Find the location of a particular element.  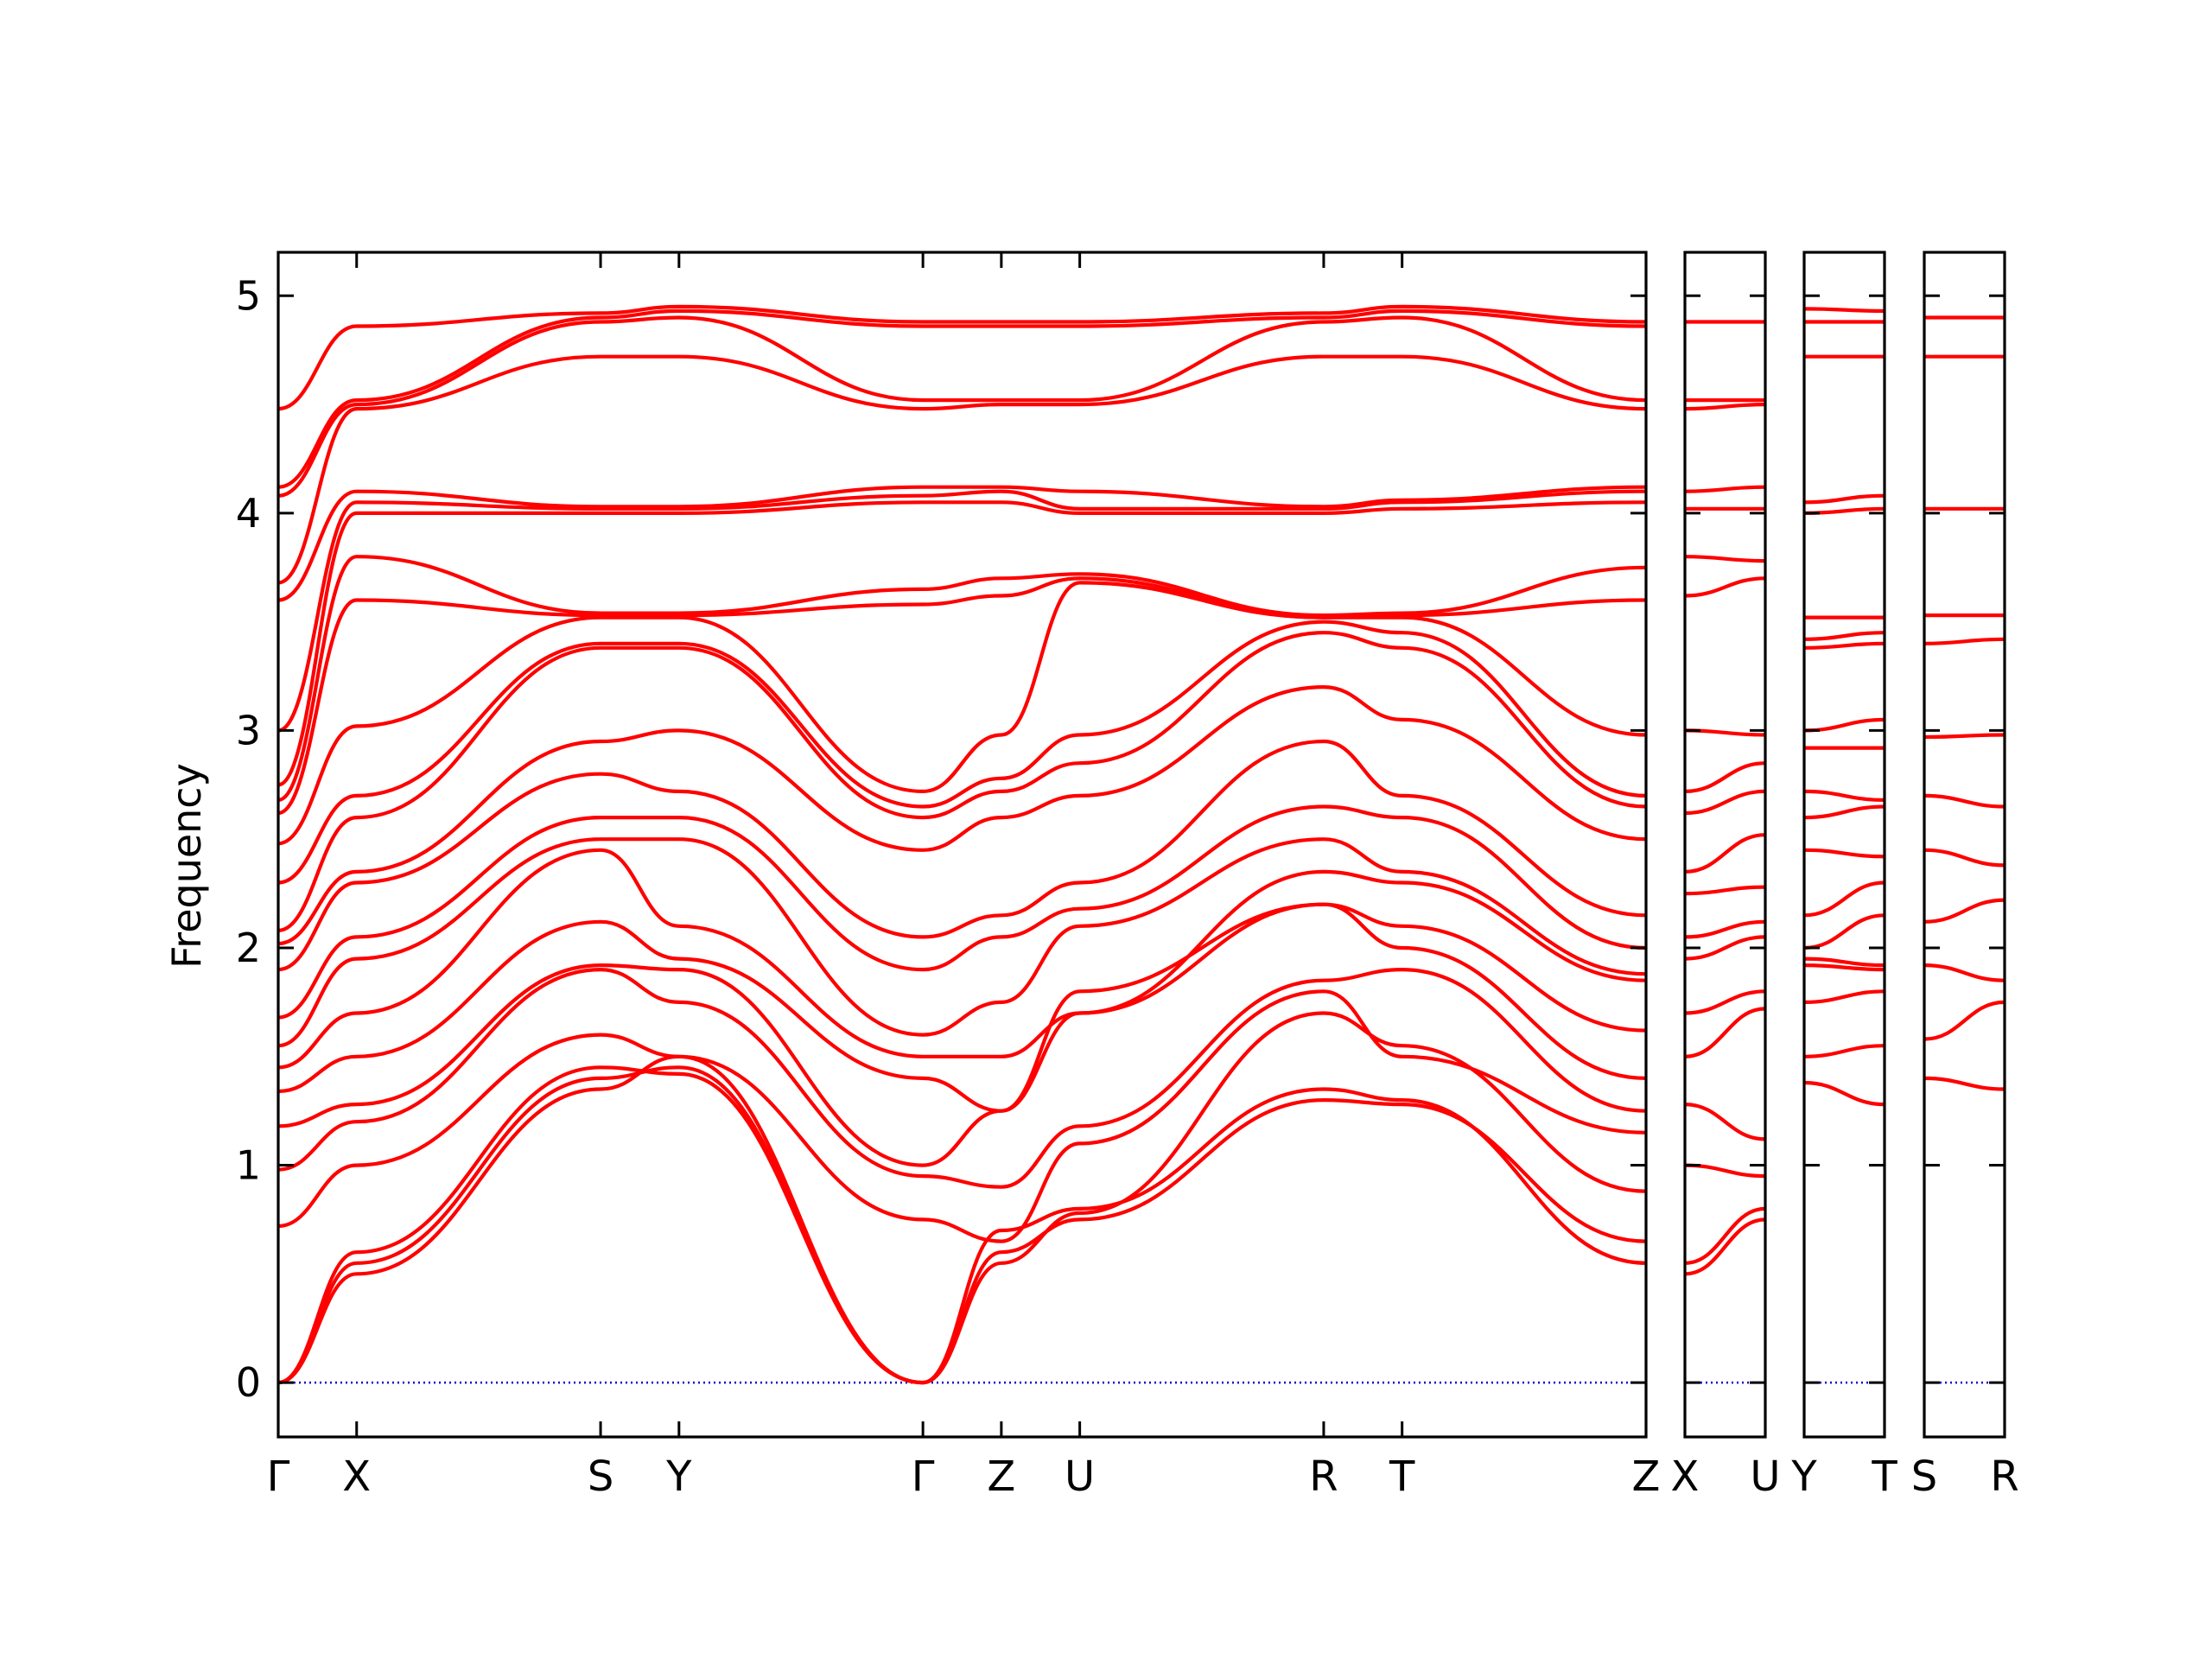

y-tick-label: 2 is located at coordinates (248, 948).